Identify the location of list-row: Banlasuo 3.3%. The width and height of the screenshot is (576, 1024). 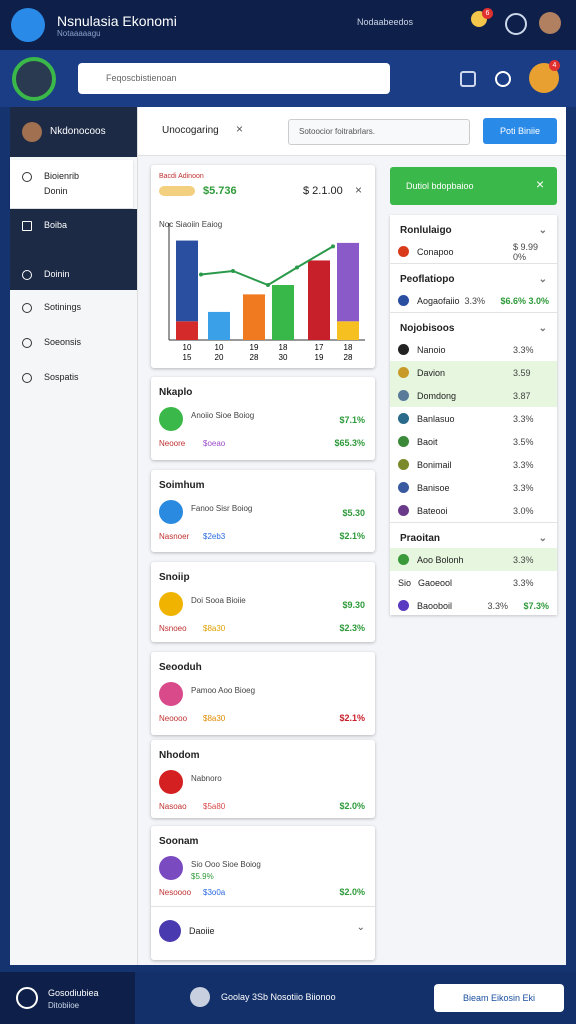
(473, 418).